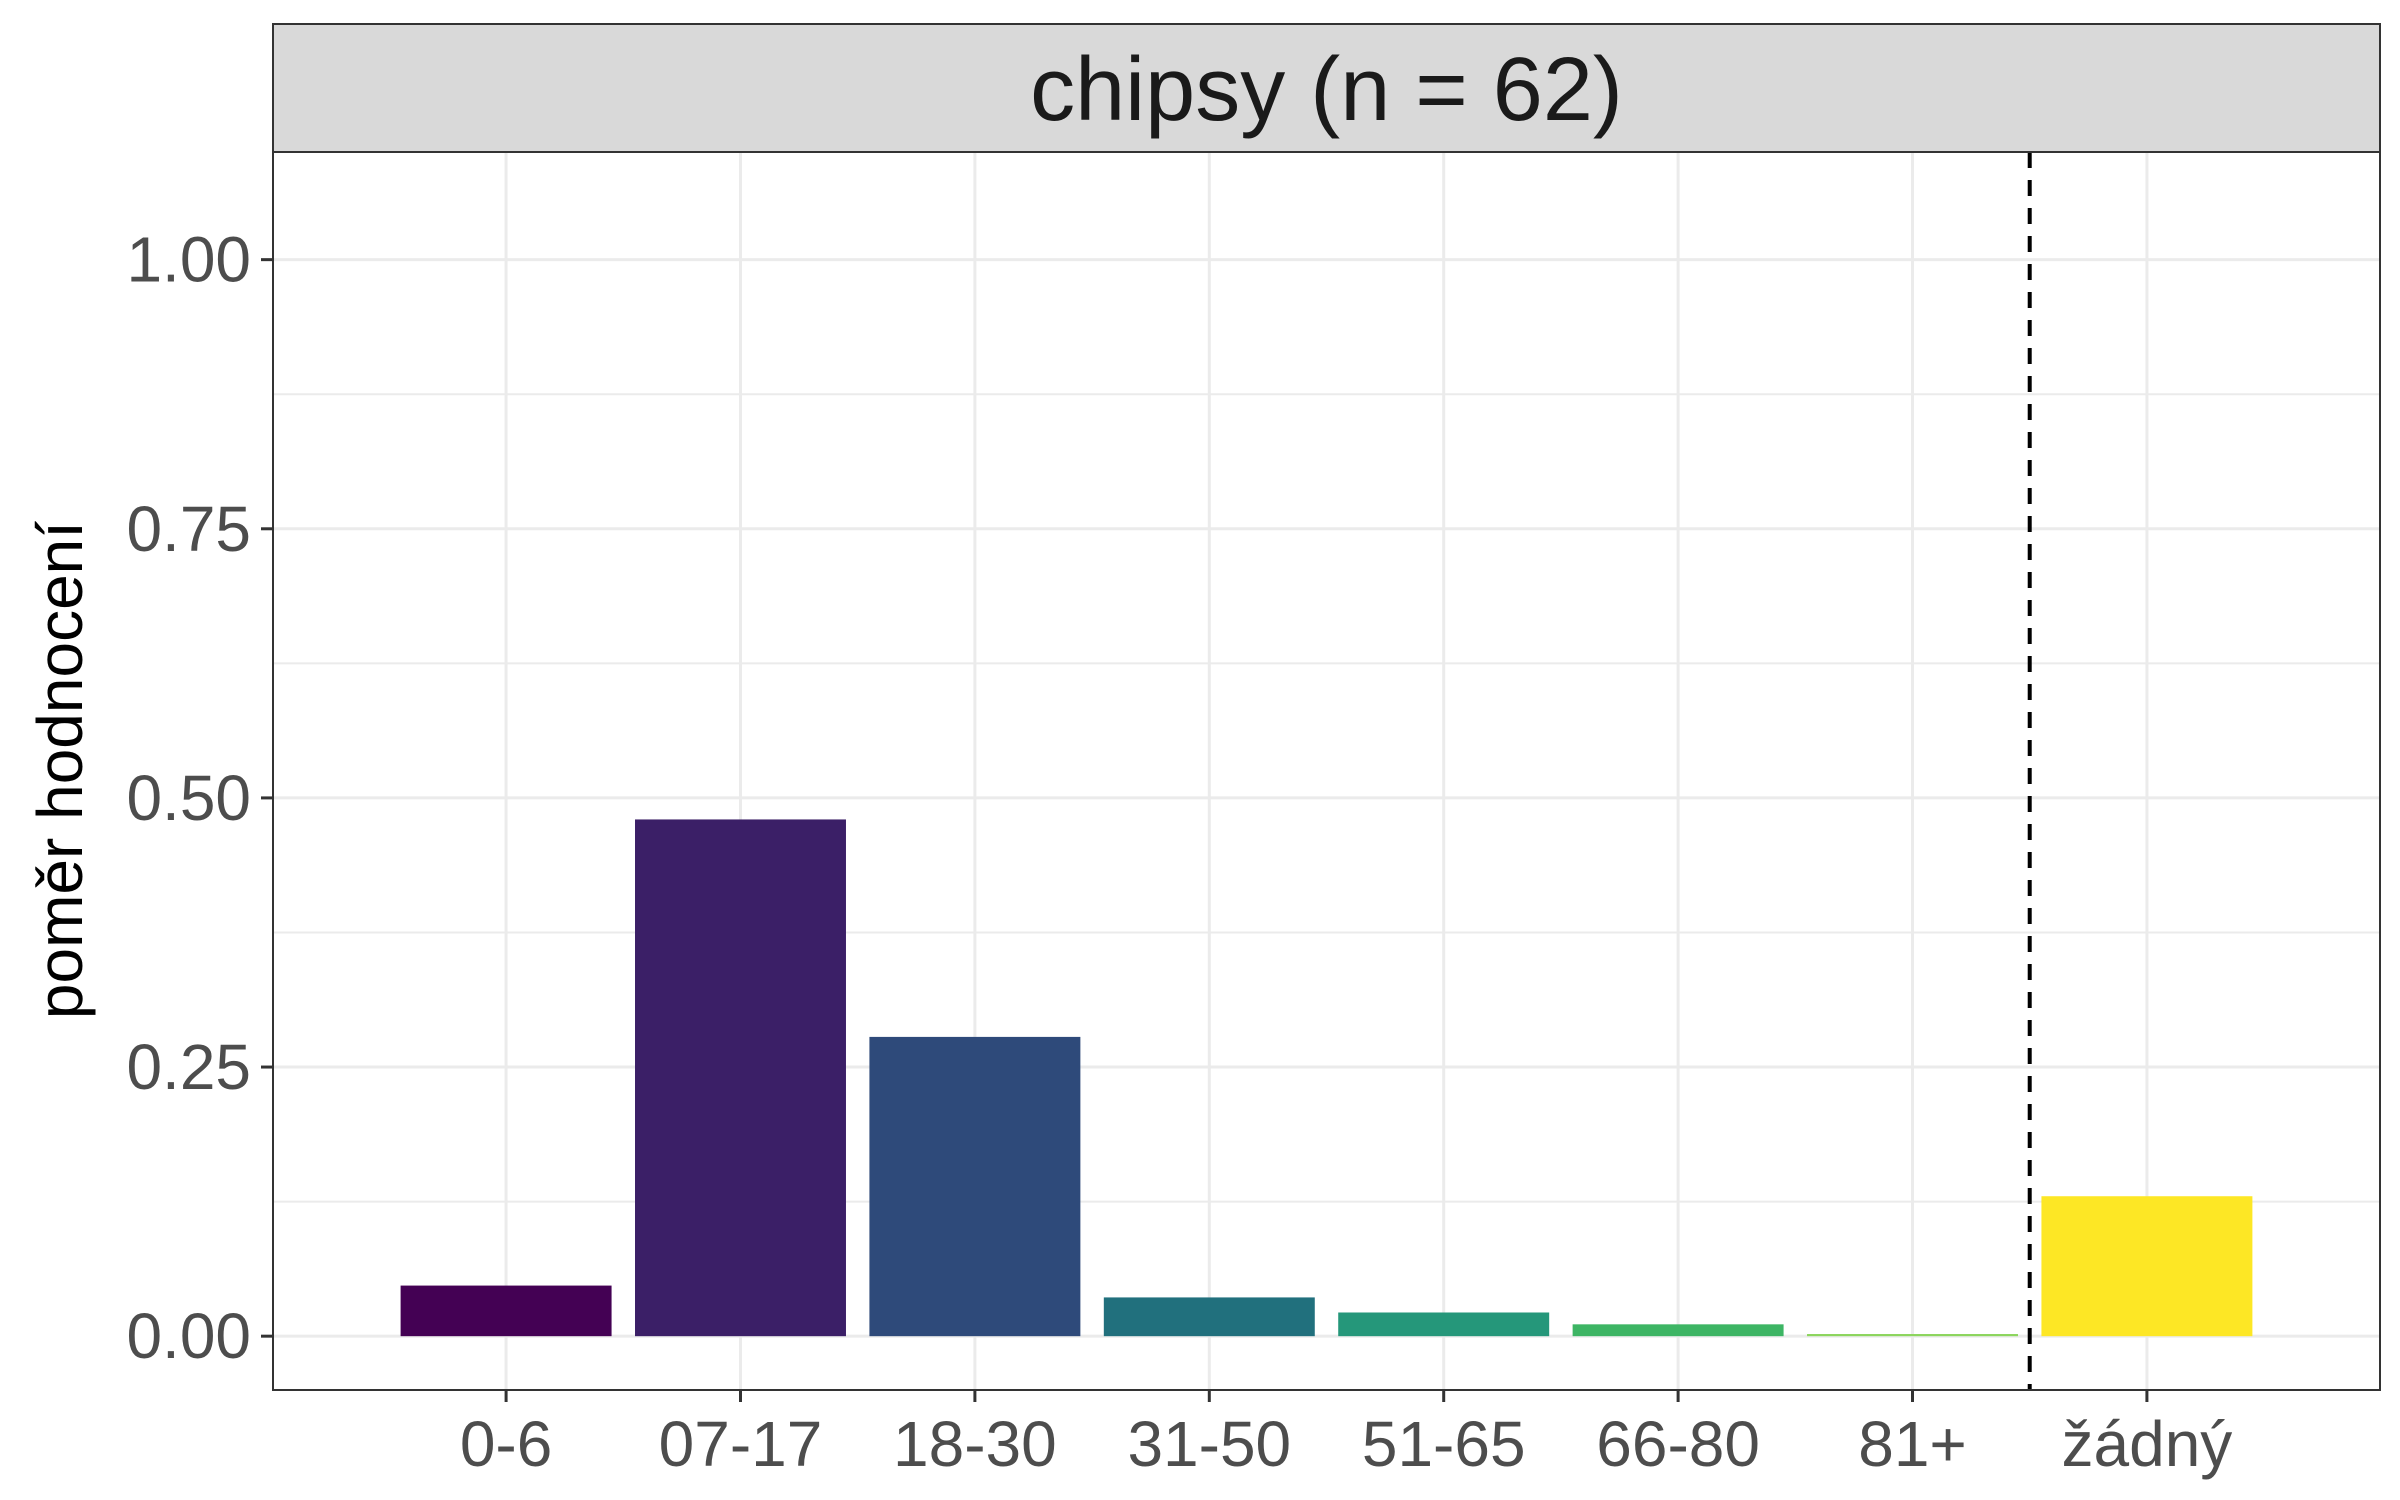  Describe the element at coordinates (188, 260) in the screenshot. I see `y-tick-label: 1.00` at that location.